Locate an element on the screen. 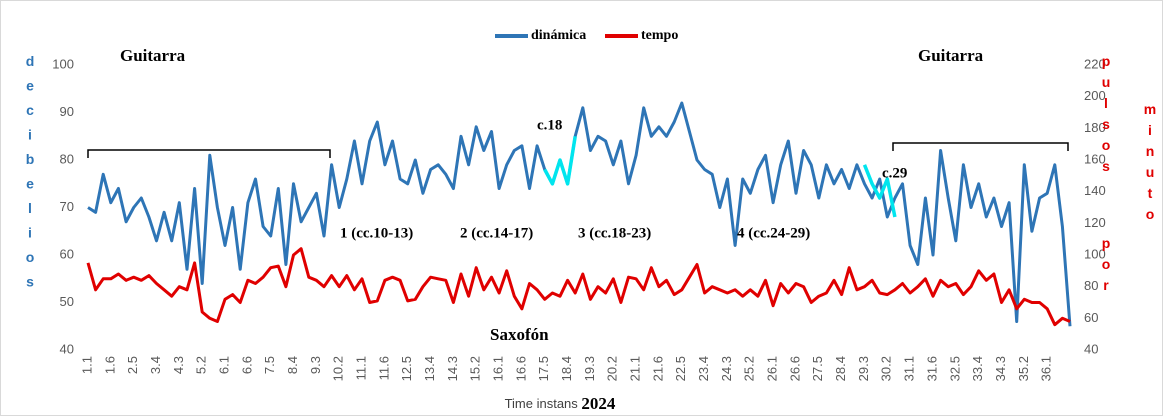  x-tick-label: 9.3 is located at coordinates (315, 365).